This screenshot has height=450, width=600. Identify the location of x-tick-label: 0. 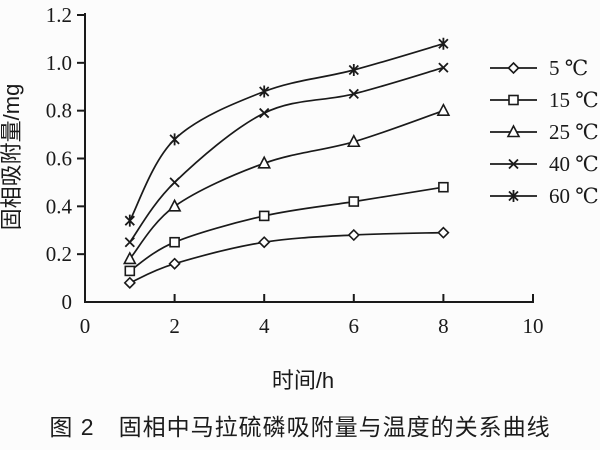
(85, 326).